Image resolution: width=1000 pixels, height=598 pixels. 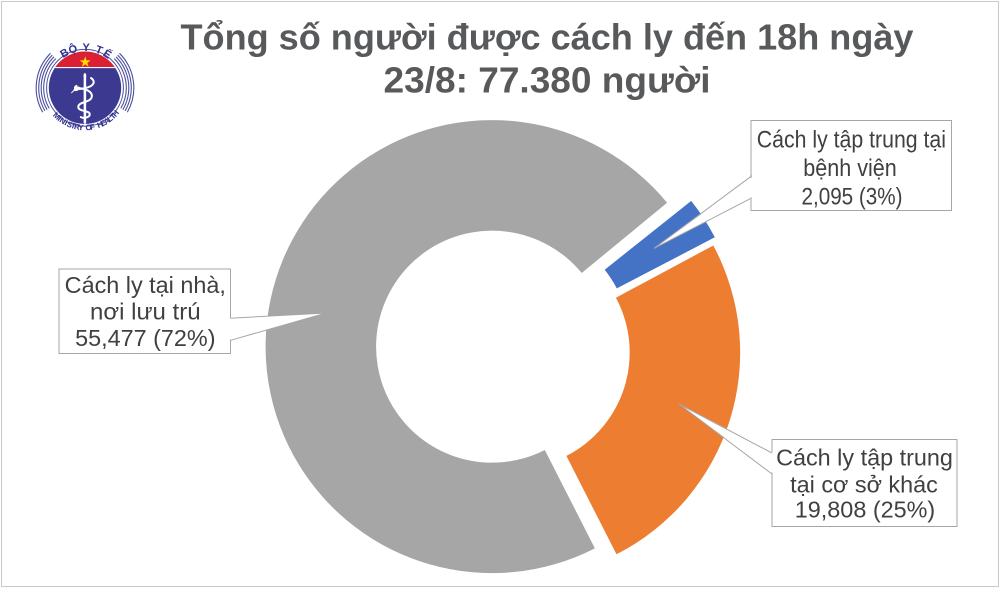 I want to click on svg-text: M, so click(x=56, y=116).